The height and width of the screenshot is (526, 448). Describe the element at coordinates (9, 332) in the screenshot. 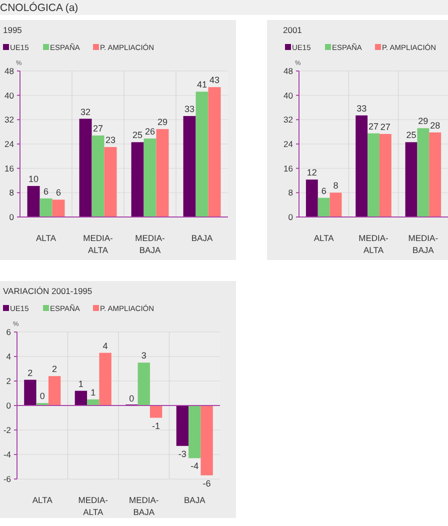

I see `y-tick-label: 6` at that location.